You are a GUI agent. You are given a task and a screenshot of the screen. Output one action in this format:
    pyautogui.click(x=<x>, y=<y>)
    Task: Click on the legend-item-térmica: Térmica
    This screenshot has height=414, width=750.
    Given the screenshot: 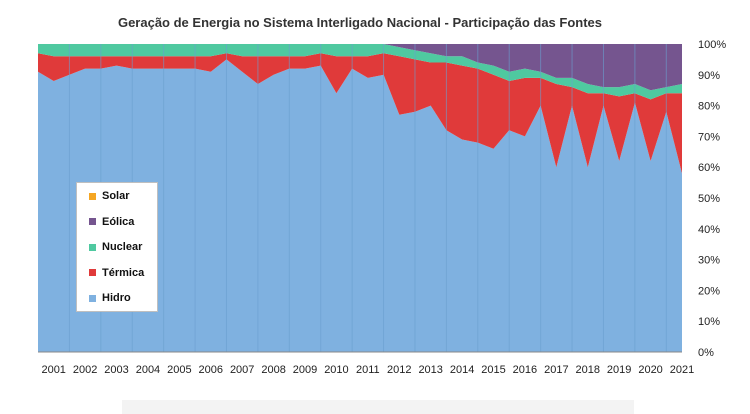 What is the action you would take?
    pyautogui.click(x=116, y=273)
    